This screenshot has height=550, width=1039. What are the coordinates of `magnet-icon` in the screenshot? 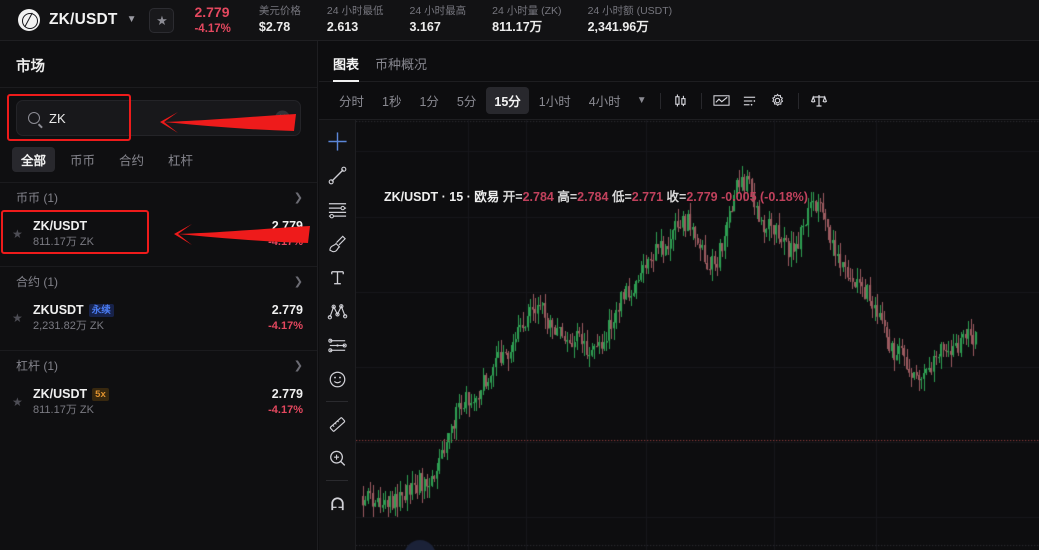 It's located at (337, 503).